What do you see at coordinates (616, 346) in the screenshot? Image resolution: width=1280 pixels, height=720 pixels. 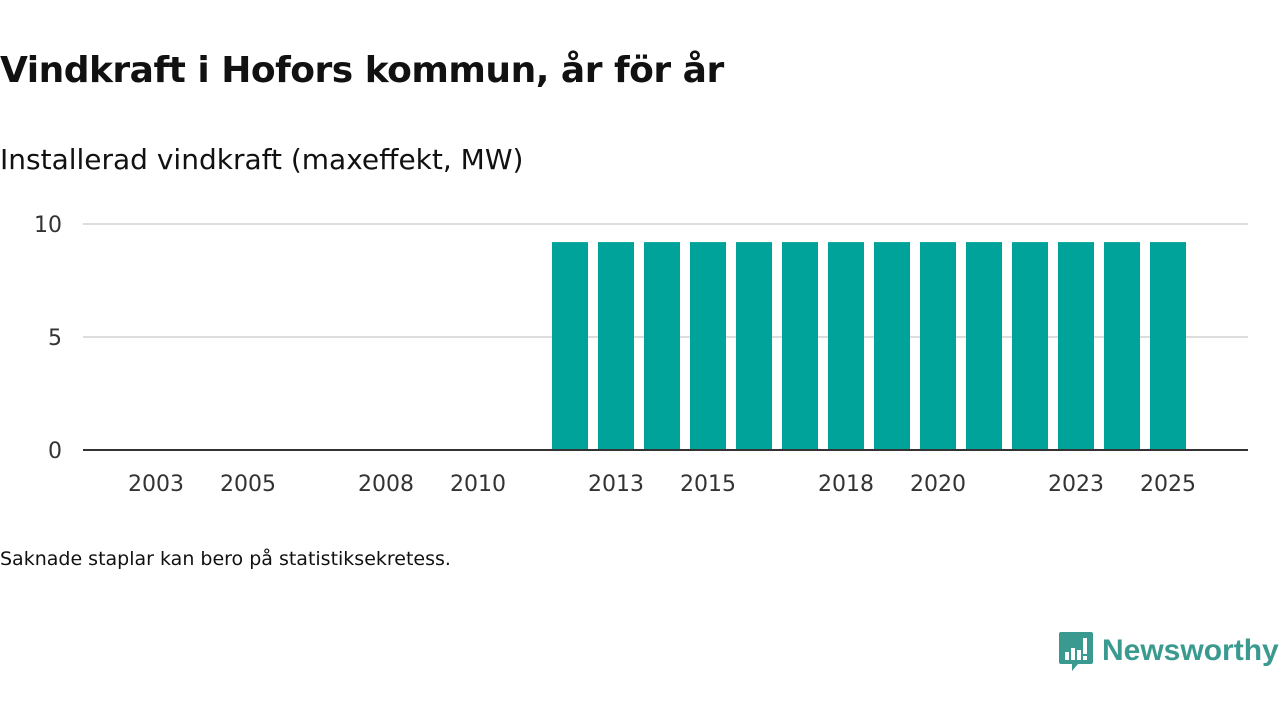 I see `bar-2013` at bounding box center [616, 346].